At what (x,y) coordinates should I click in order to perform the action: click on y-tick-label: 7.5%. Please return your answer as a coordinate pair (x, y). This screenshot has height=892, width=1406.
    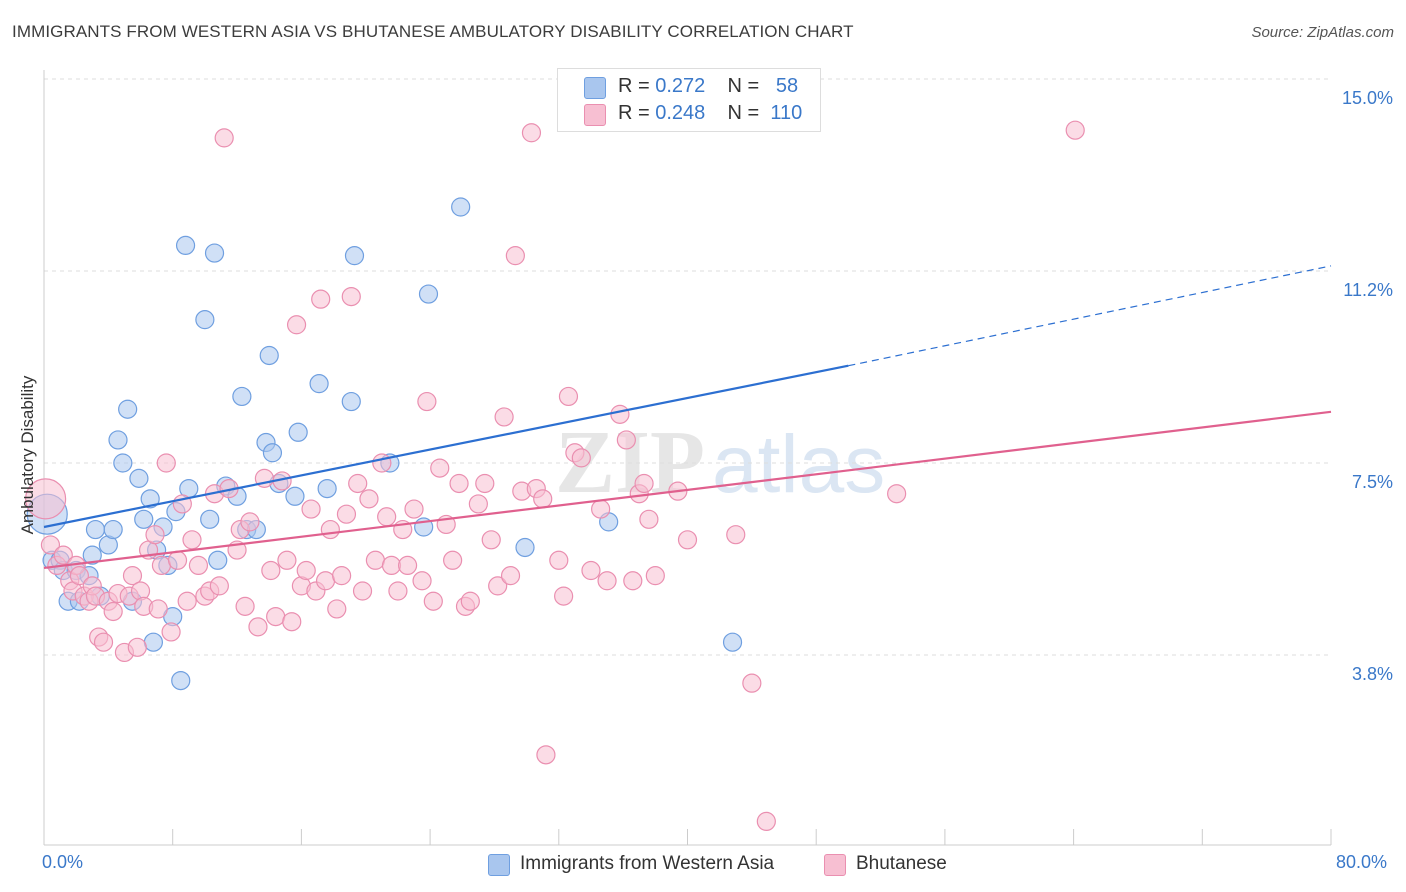
    Looking at the image, I should click on (1372, 482).